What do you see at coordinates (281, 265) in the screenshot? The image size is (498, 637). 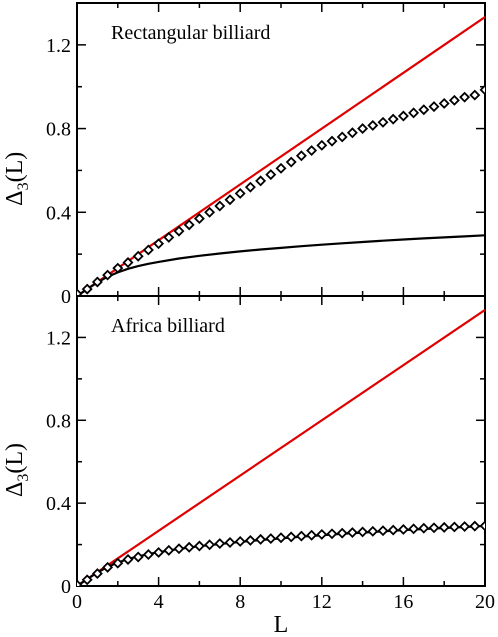 I see `black-curve-series` at bounding box center [281, 265].